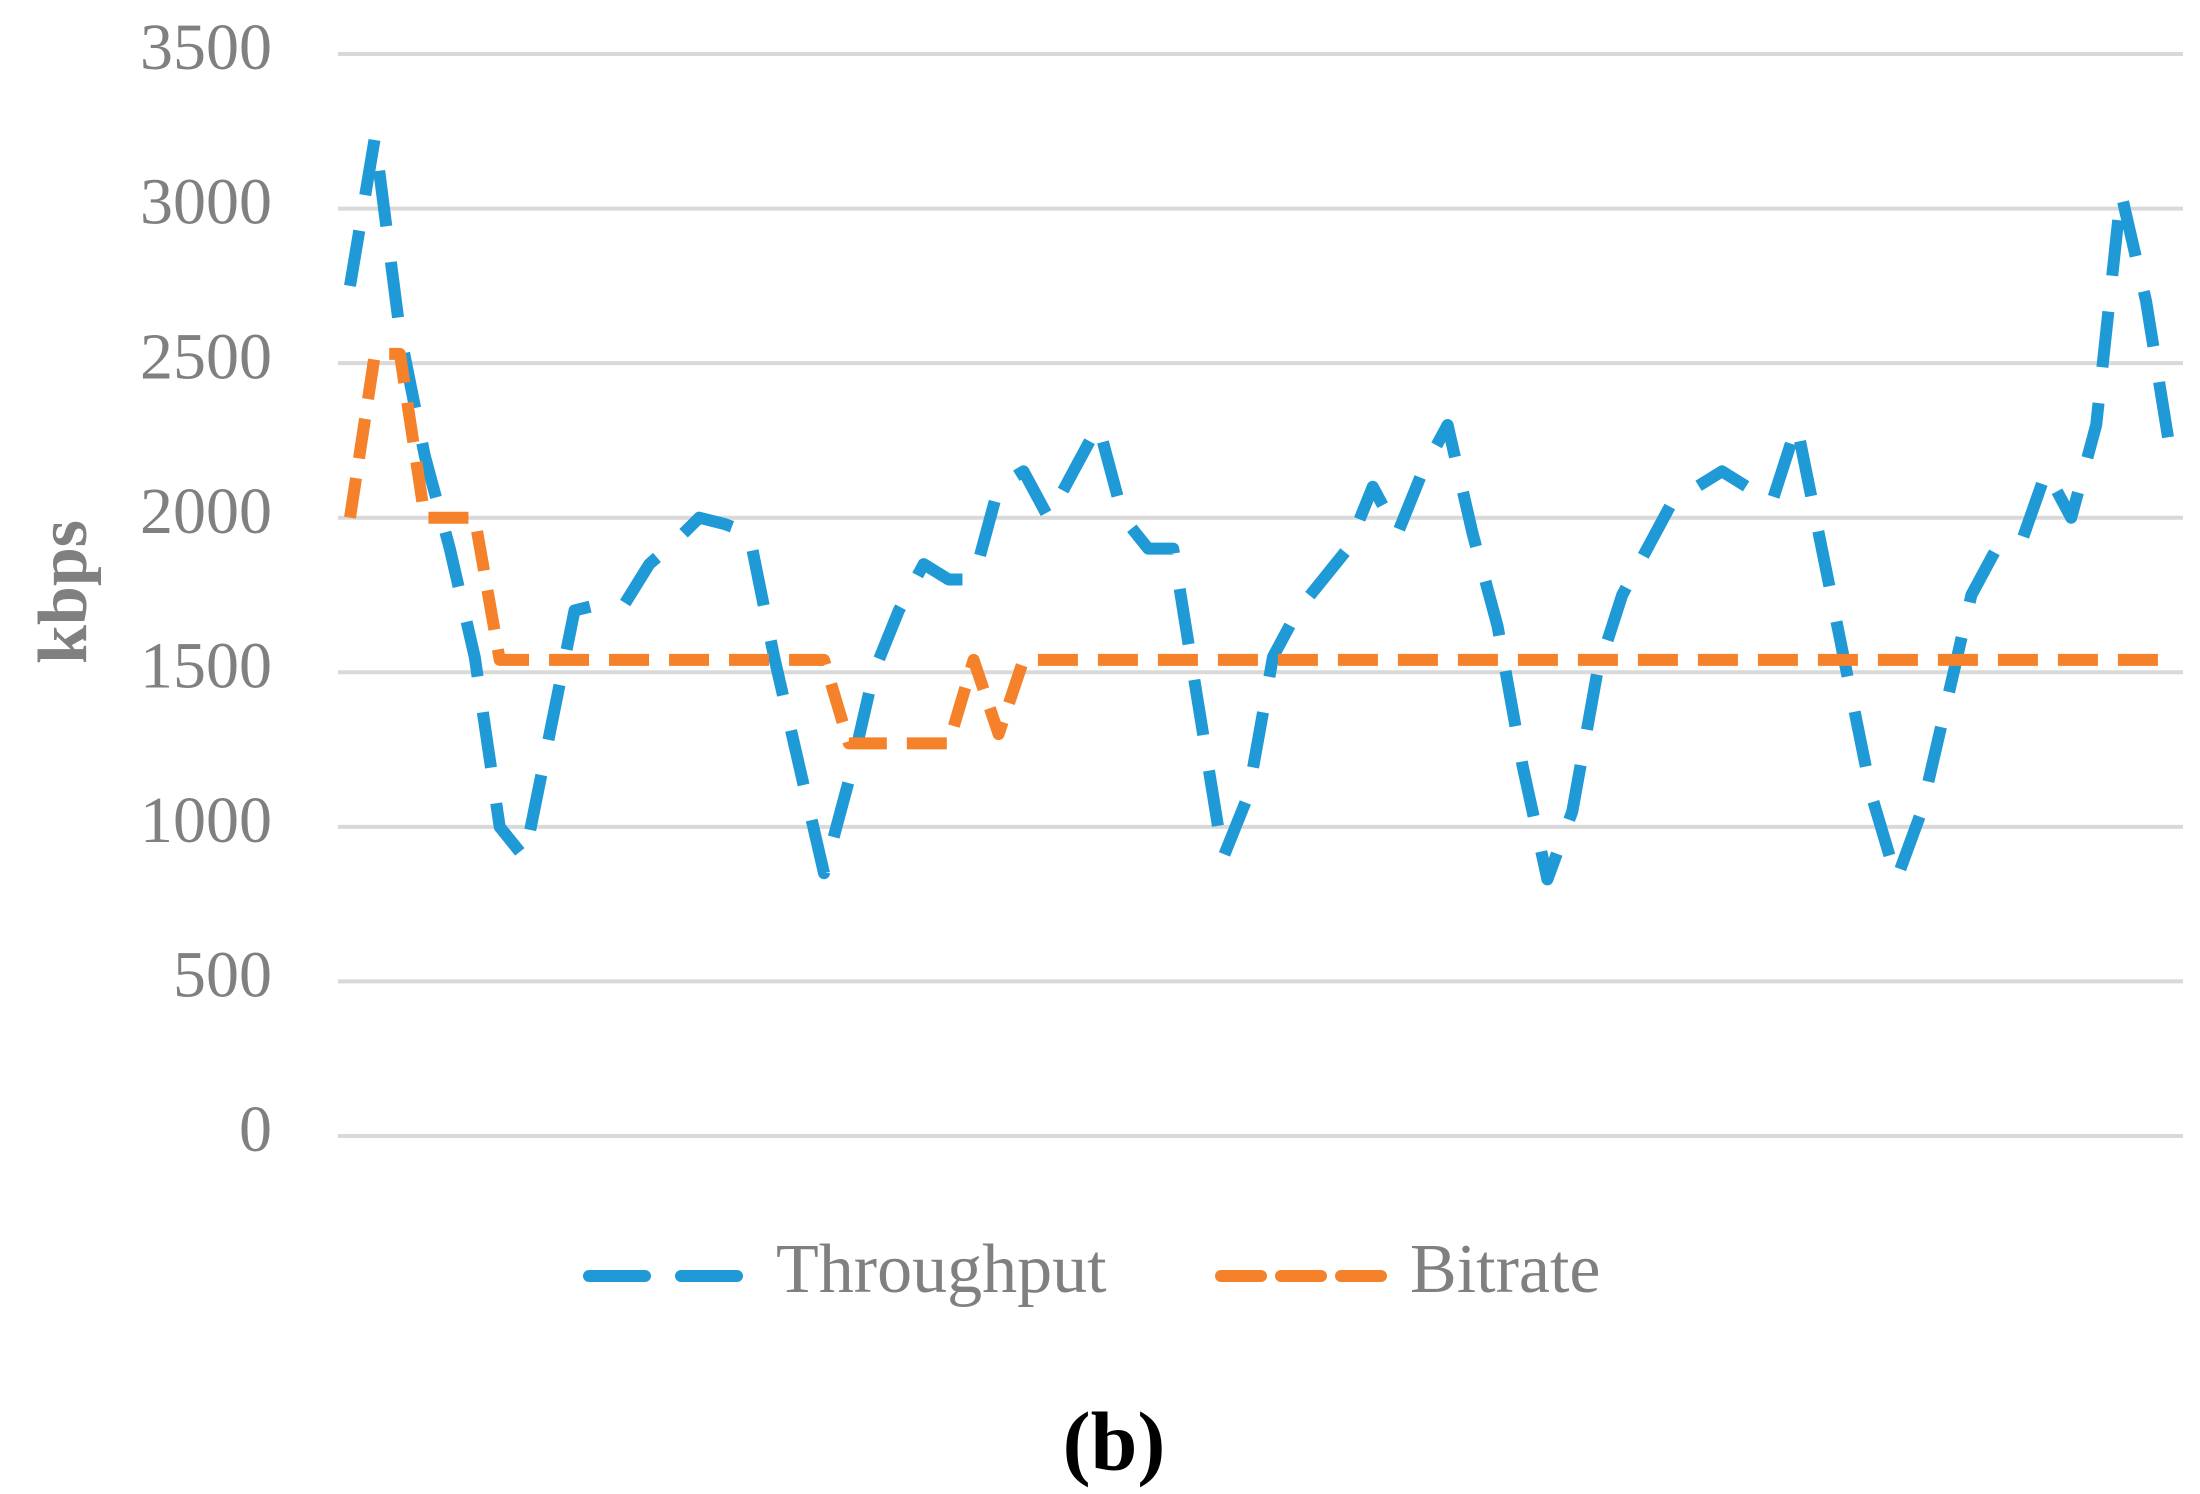 This screenshot has width=2200, height=1494. I want to click on y-tick-label: 0, so click(255, 1129).